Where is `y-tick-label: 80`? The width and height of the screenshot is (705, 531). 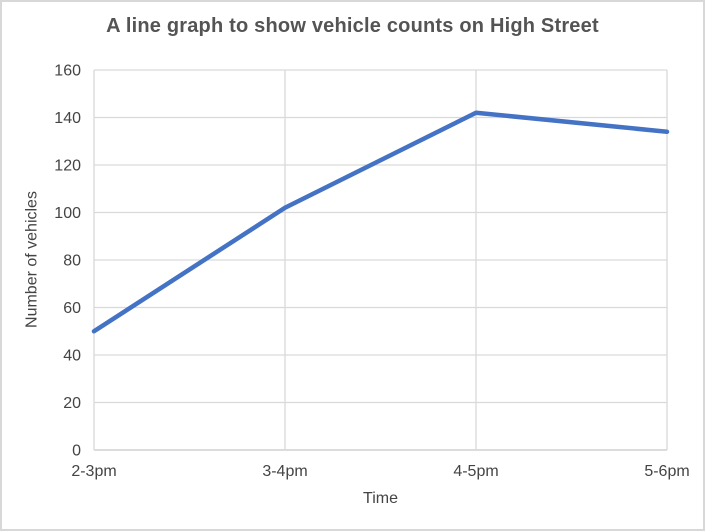
y-tick-label: 80 is located at coordinates (72, 261).